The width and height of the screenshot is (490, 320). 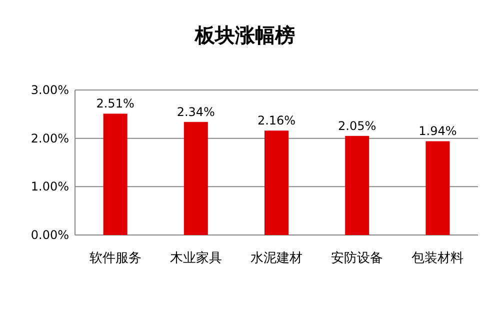 What do you see at coordinates (196, 258) in the screenshot?
I see `x-tick-label: 木业家具` at bounding box center [196, 258].